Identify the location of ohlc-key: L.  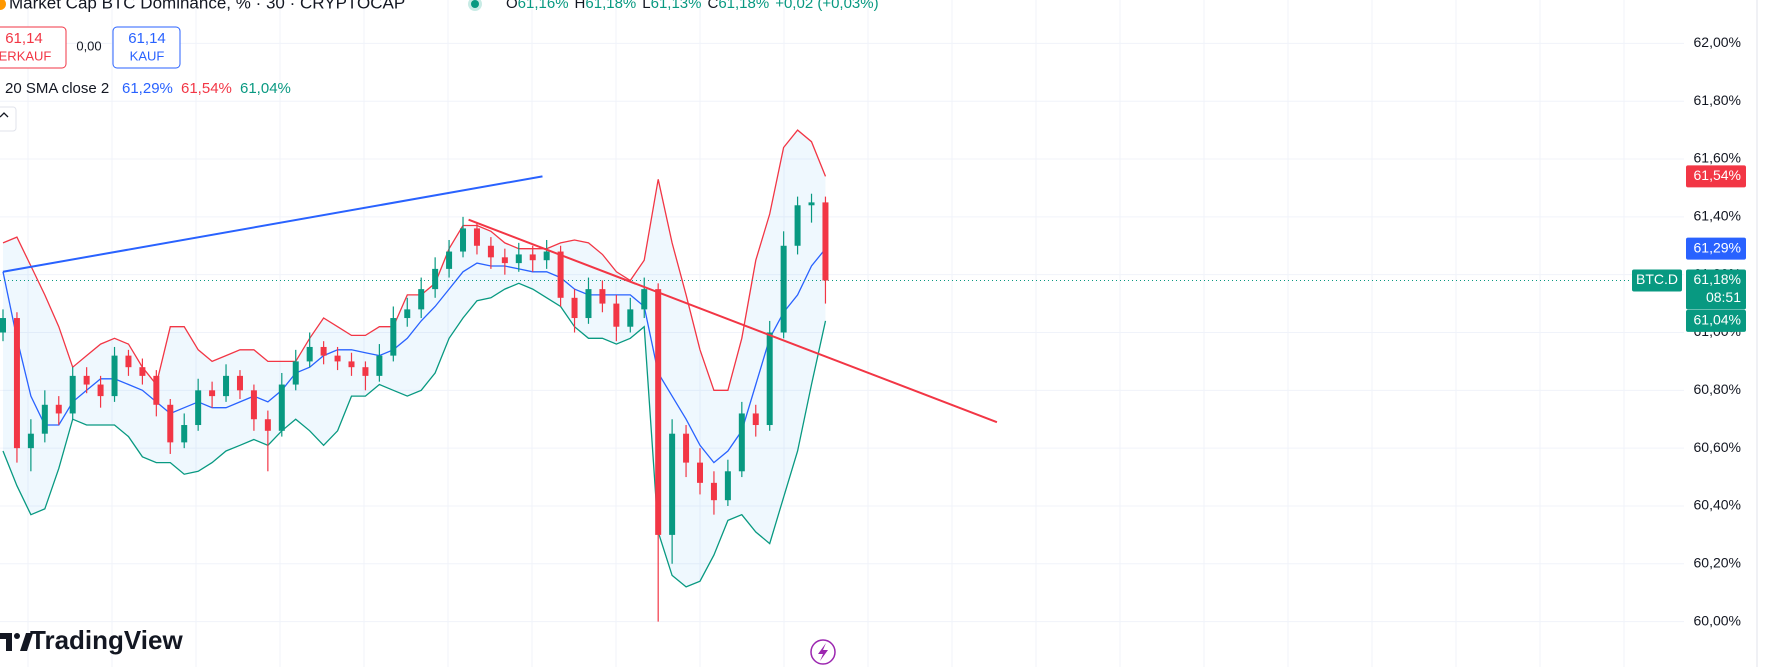
(646, 6).